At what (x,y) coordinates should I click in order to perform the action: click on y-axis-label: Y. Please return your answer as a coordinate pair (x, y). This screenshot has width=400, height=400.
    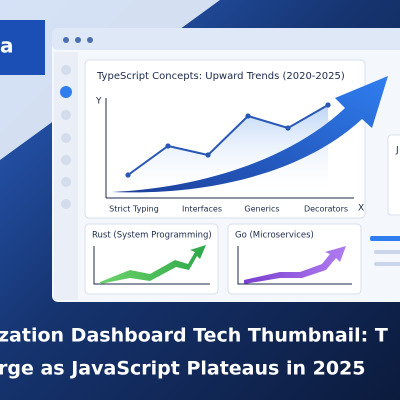
    Looking at the image, I should click on (98, 102).